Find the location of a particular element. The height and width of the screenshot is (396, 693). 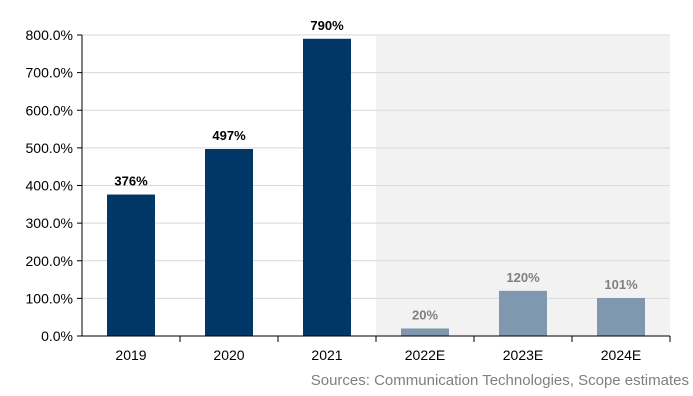

x-tick-label-2019: 2019 is located at coordinates (130, 355).